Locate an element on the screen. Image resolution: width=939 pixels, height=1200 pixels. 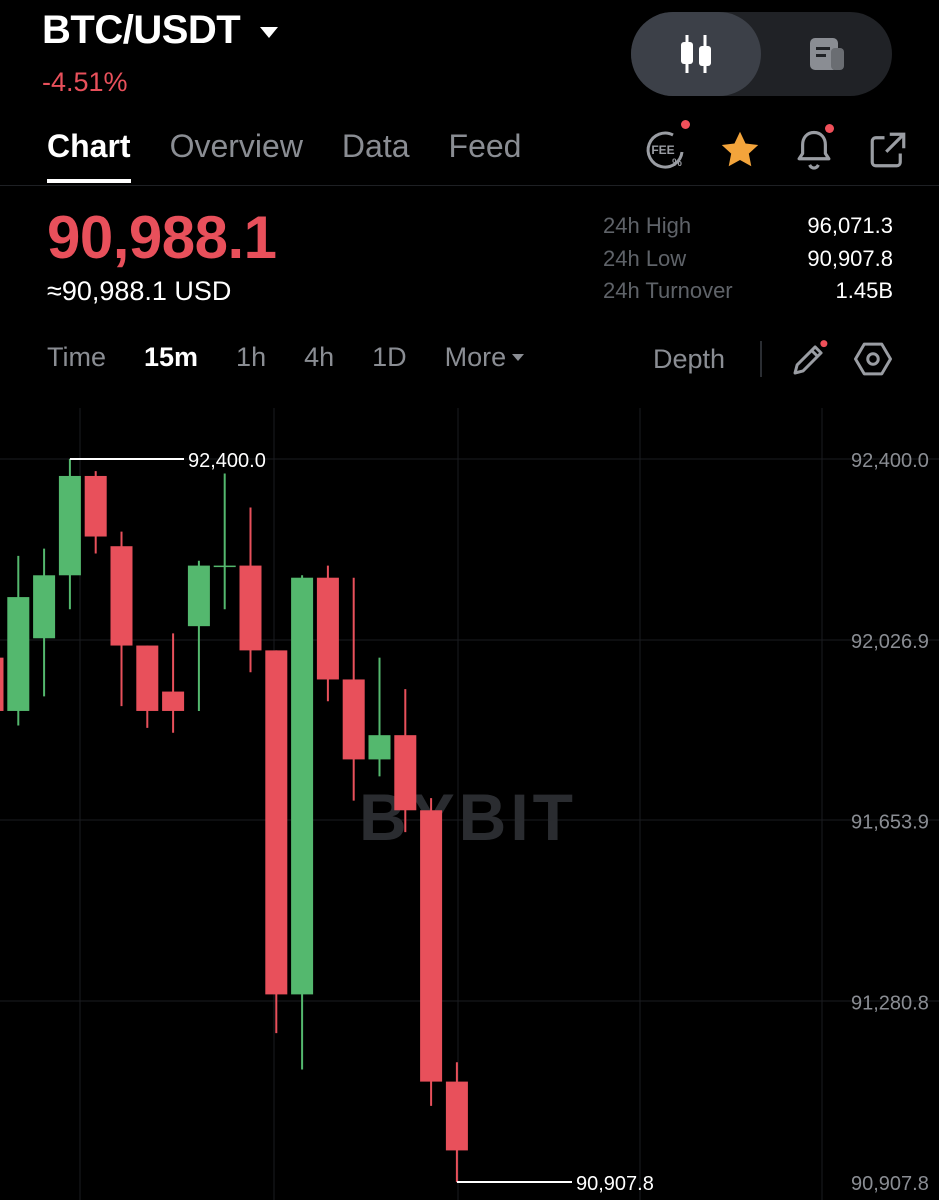
hexagon-settings-icon is located at coordinates (873, 359).